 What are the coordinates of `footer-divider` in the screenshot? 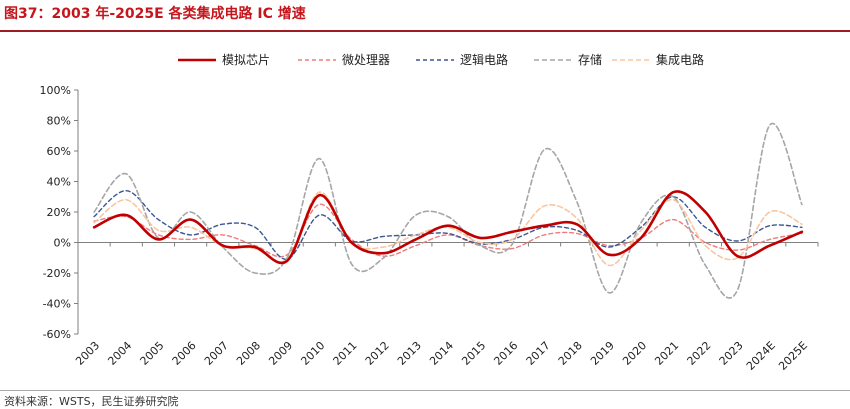 It's located at (425, 390).